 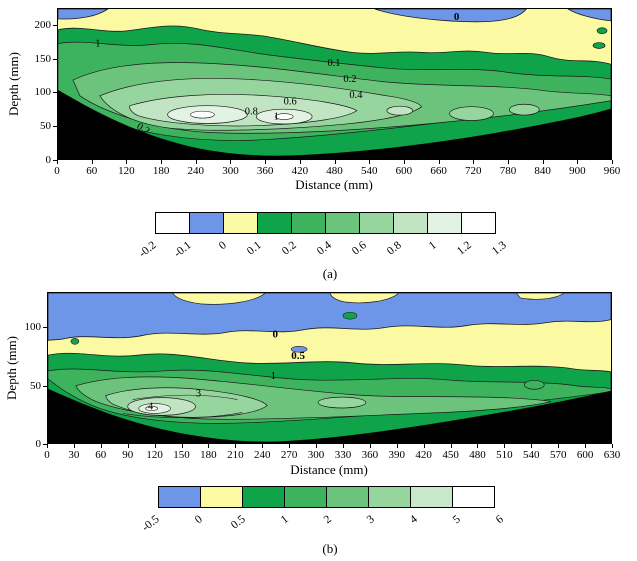 I want to click on colorbar-a: -0.2 -0.1 0 0.1 0.2 0.4 0.6 0.8 1 1.2 1.3, so click(x=323, y=239).